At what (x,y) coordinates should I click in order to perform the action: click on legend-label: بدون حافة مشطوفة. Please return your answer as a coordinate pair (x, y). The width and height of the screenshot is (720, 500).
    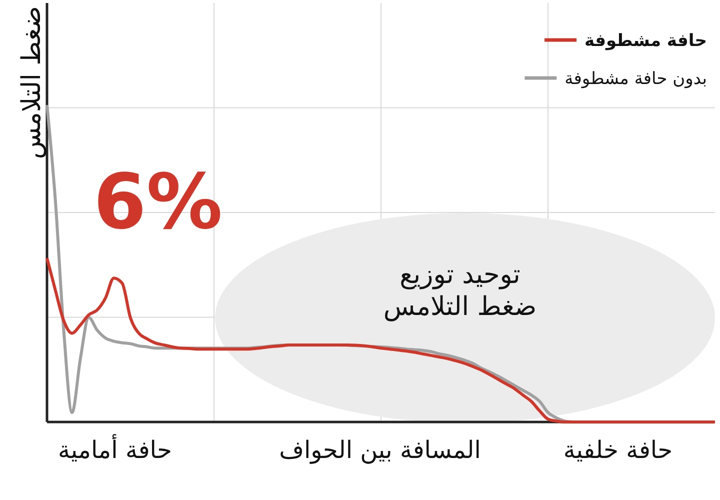
    Looking at the image, I should click on (635, 79).